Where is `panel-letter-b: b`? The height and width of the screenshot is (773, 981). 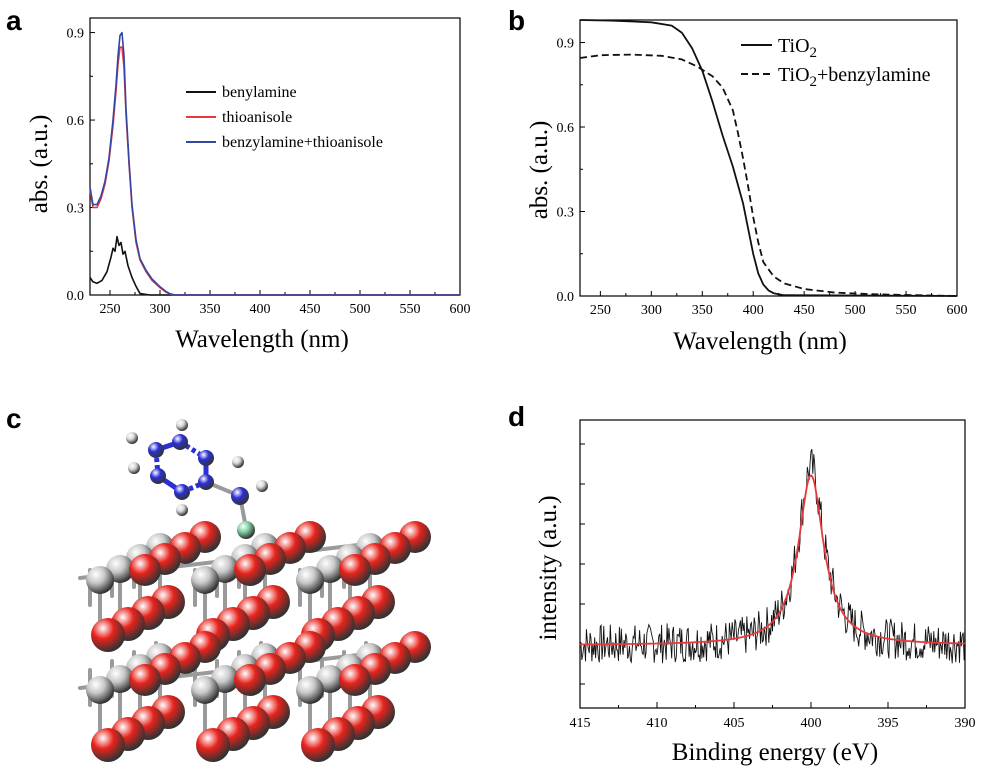
panel-letter-b: b is located at coordinates (516, 20).